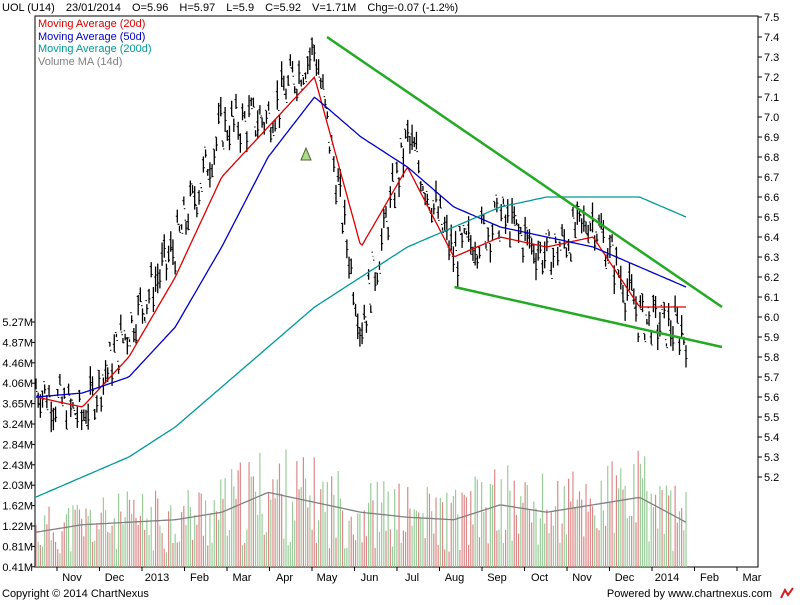  I want to click on powered-by-link: Powered by www.chartnexus.com, so click(689, 594).